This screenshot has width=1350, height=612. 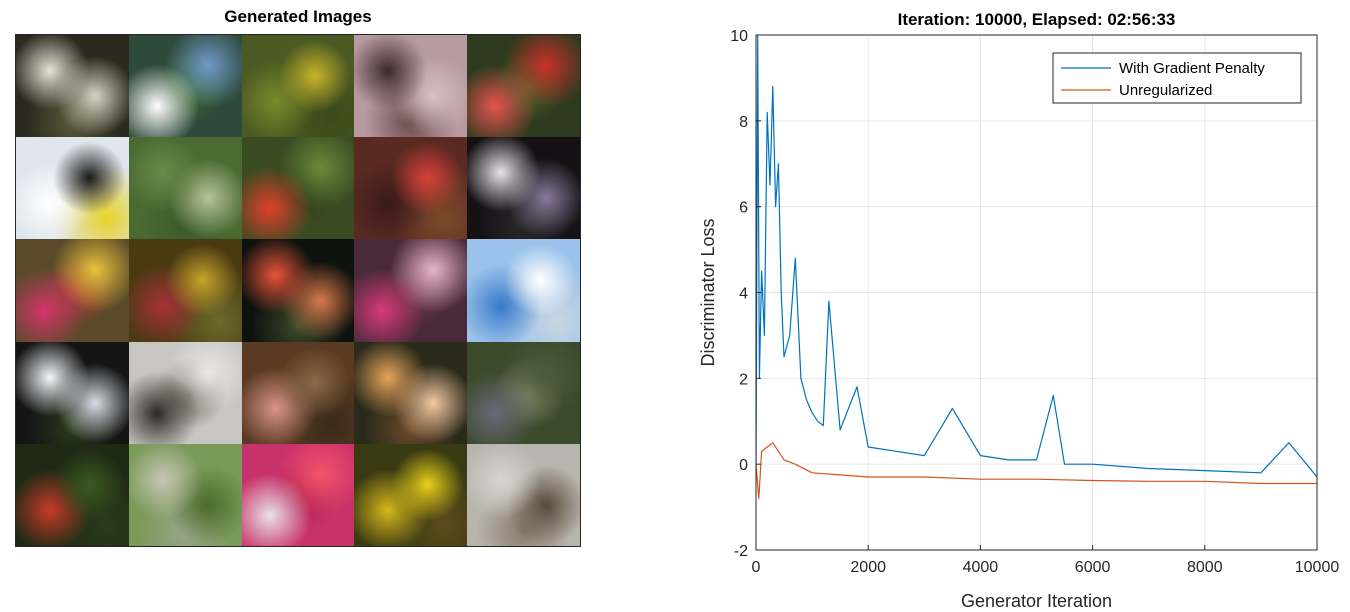 I want to click on y-tick-label: 10, so click(x=739, y=36).